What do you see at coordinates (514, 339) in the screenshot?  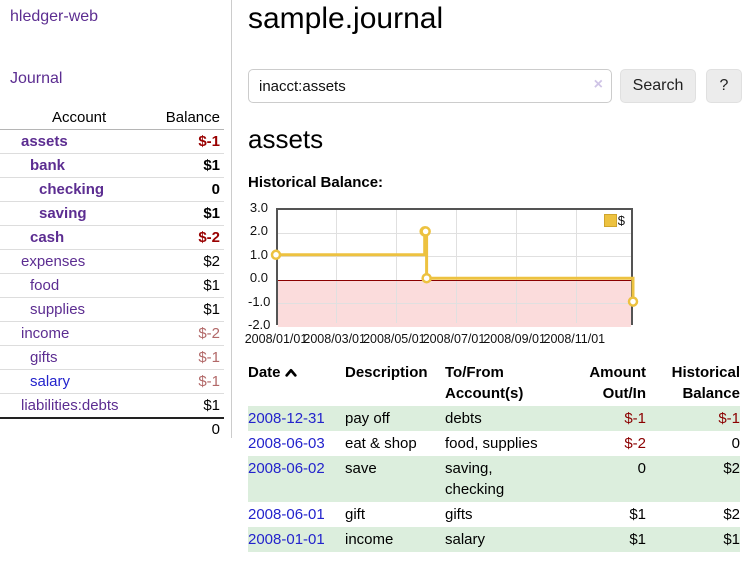 I see `x-axis-tick-label: 2008/09/01` at bounding box center [514, 339].